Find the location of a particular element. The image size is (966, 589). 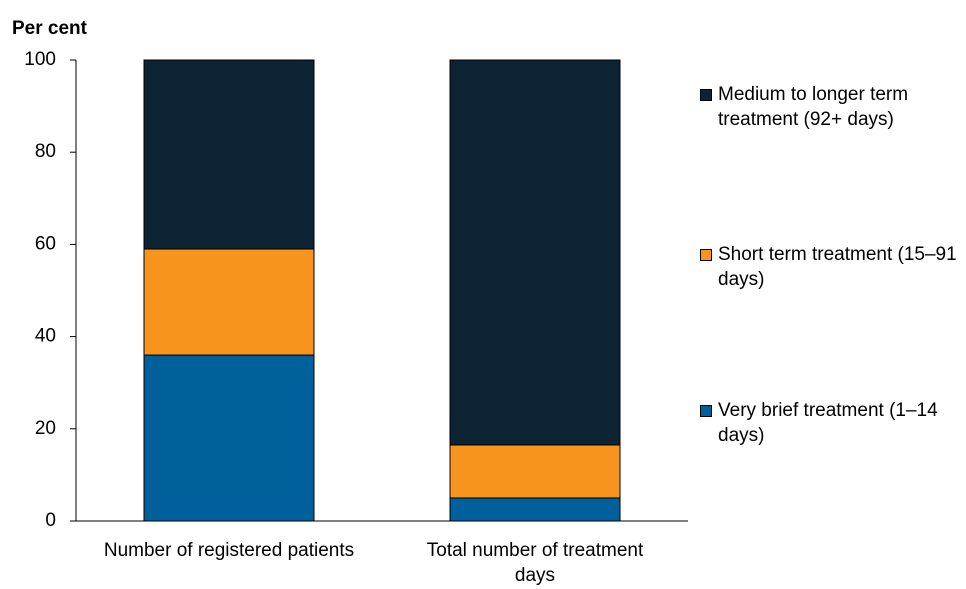

y-axis-label: Per cent is located at coordinates (50, 28).